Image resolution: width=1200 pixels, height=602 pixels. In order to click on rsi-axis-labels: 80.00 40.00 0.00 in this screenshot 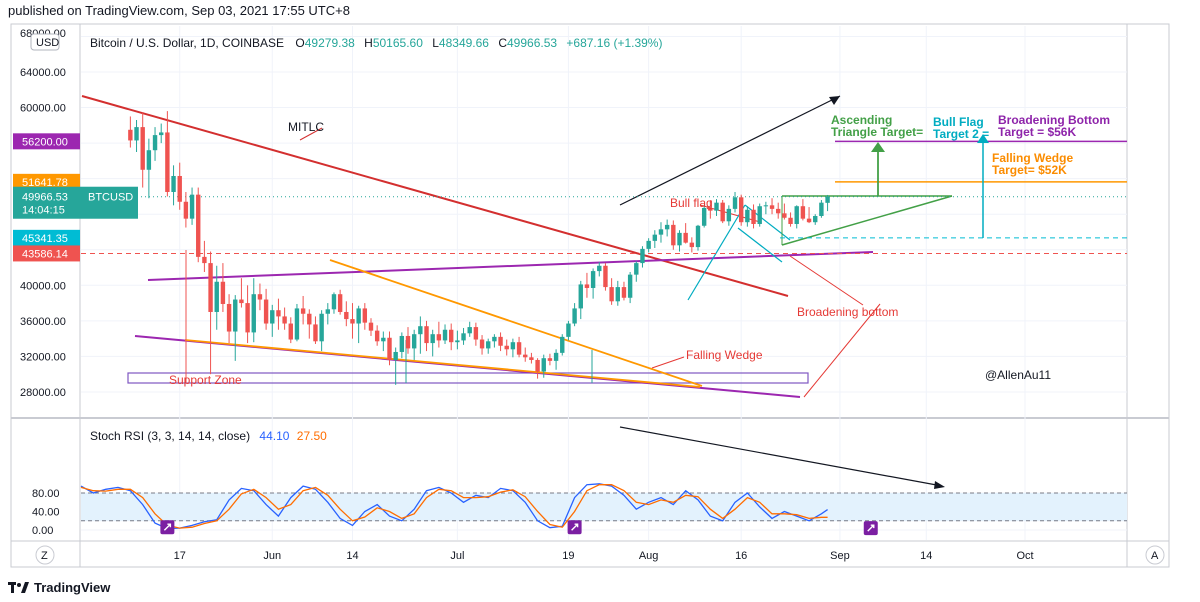, I will do `click(46, 512)`.